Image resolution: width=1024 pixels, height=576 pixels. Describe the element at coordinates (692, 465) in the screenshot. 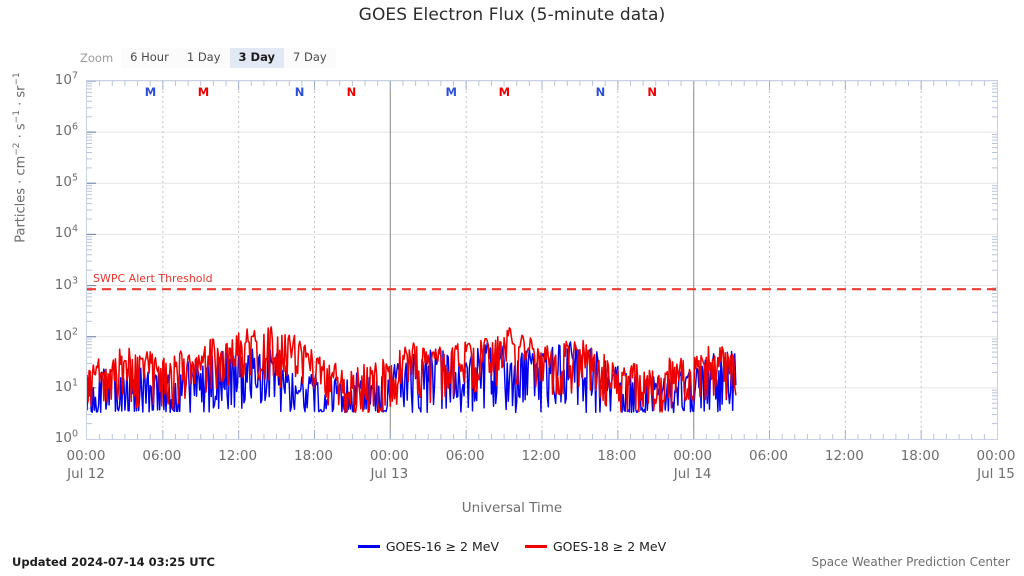

I see `x-axis-tick-8: 00:00 Jul 14` at that location.